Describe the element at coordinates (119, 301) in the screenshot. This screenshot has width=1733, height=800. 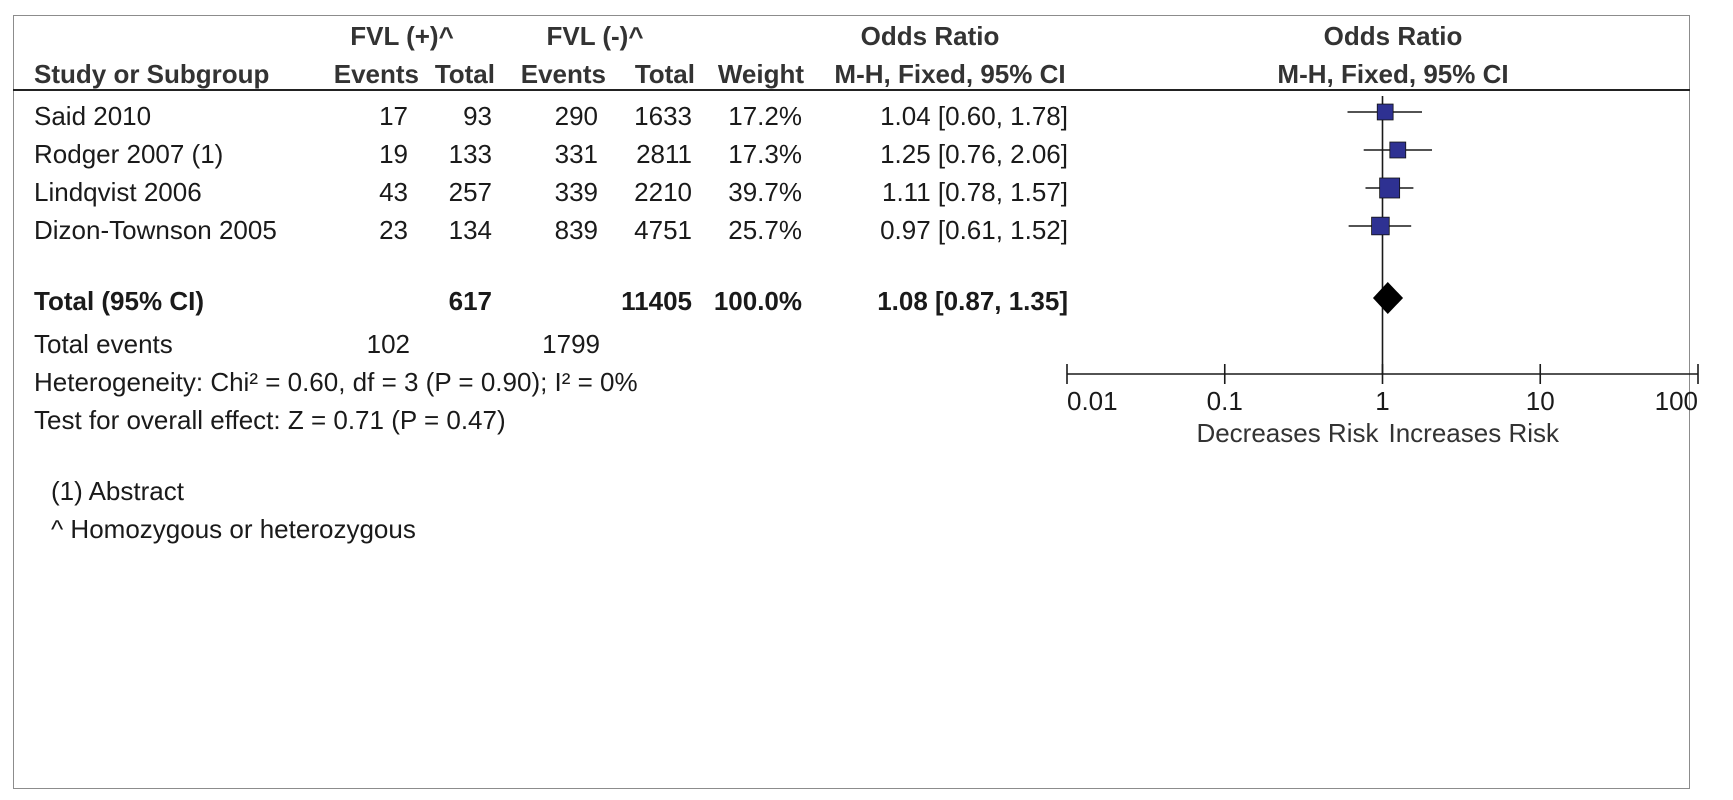
I see `total-label: Total (95% CI)` at that location.